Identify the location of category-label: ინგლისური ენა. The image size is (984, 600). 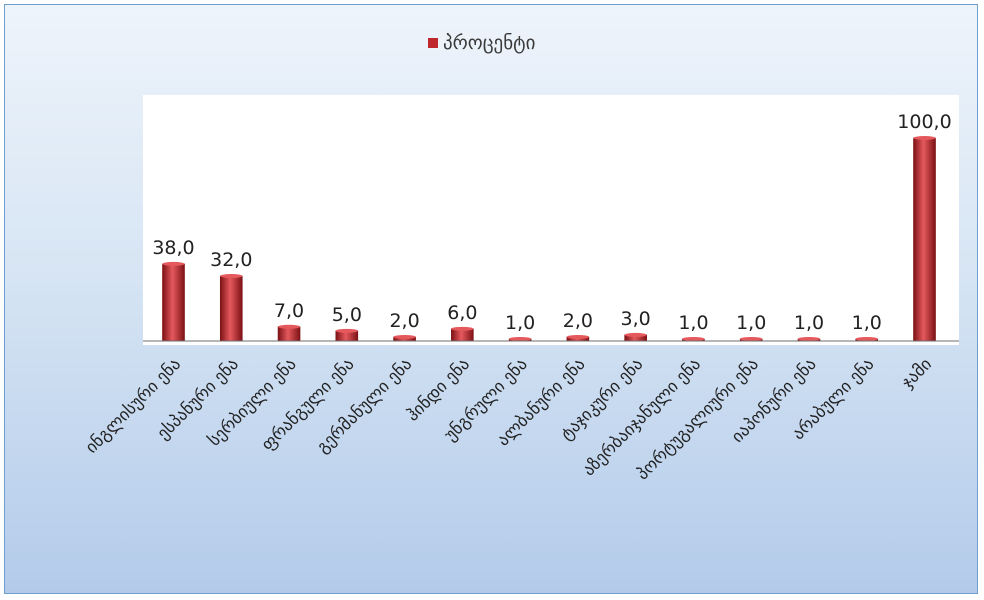
(133, 405).